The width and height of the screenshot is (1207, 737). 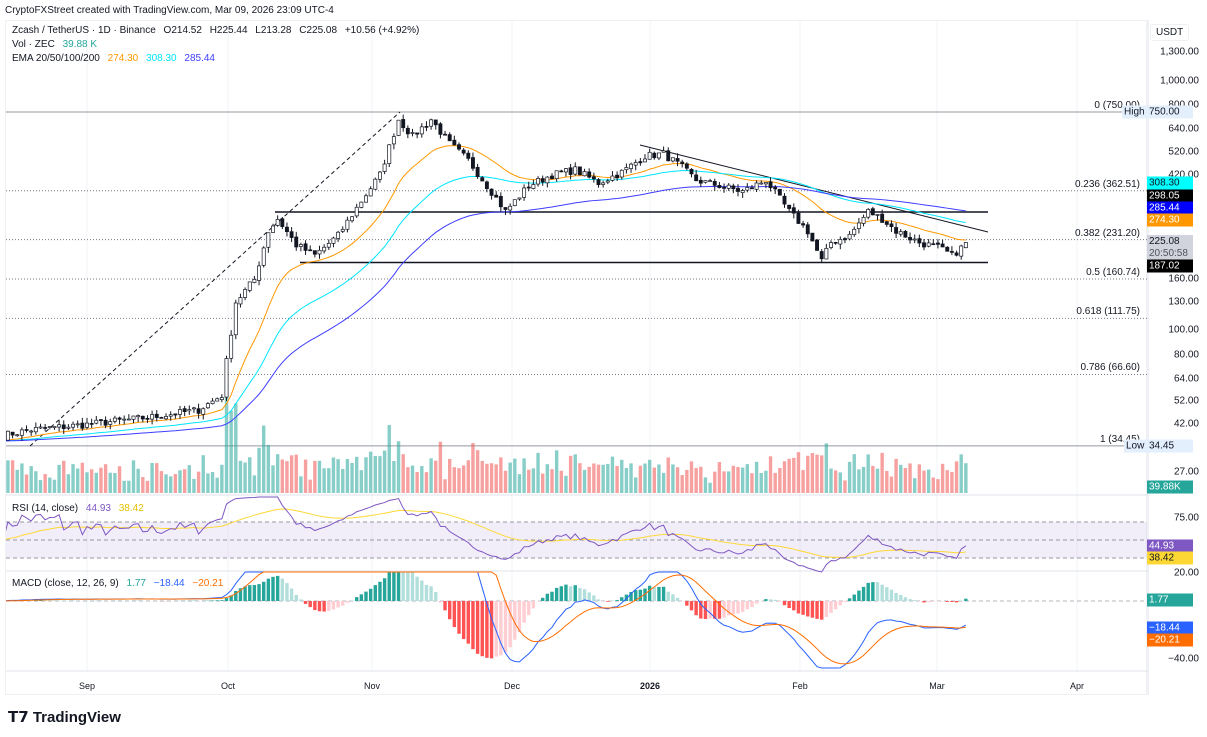 What do you see at coordinates (1170, 32) in the screenshot?
I see `currency-button: USDT` at bounding box center [1170, 32].